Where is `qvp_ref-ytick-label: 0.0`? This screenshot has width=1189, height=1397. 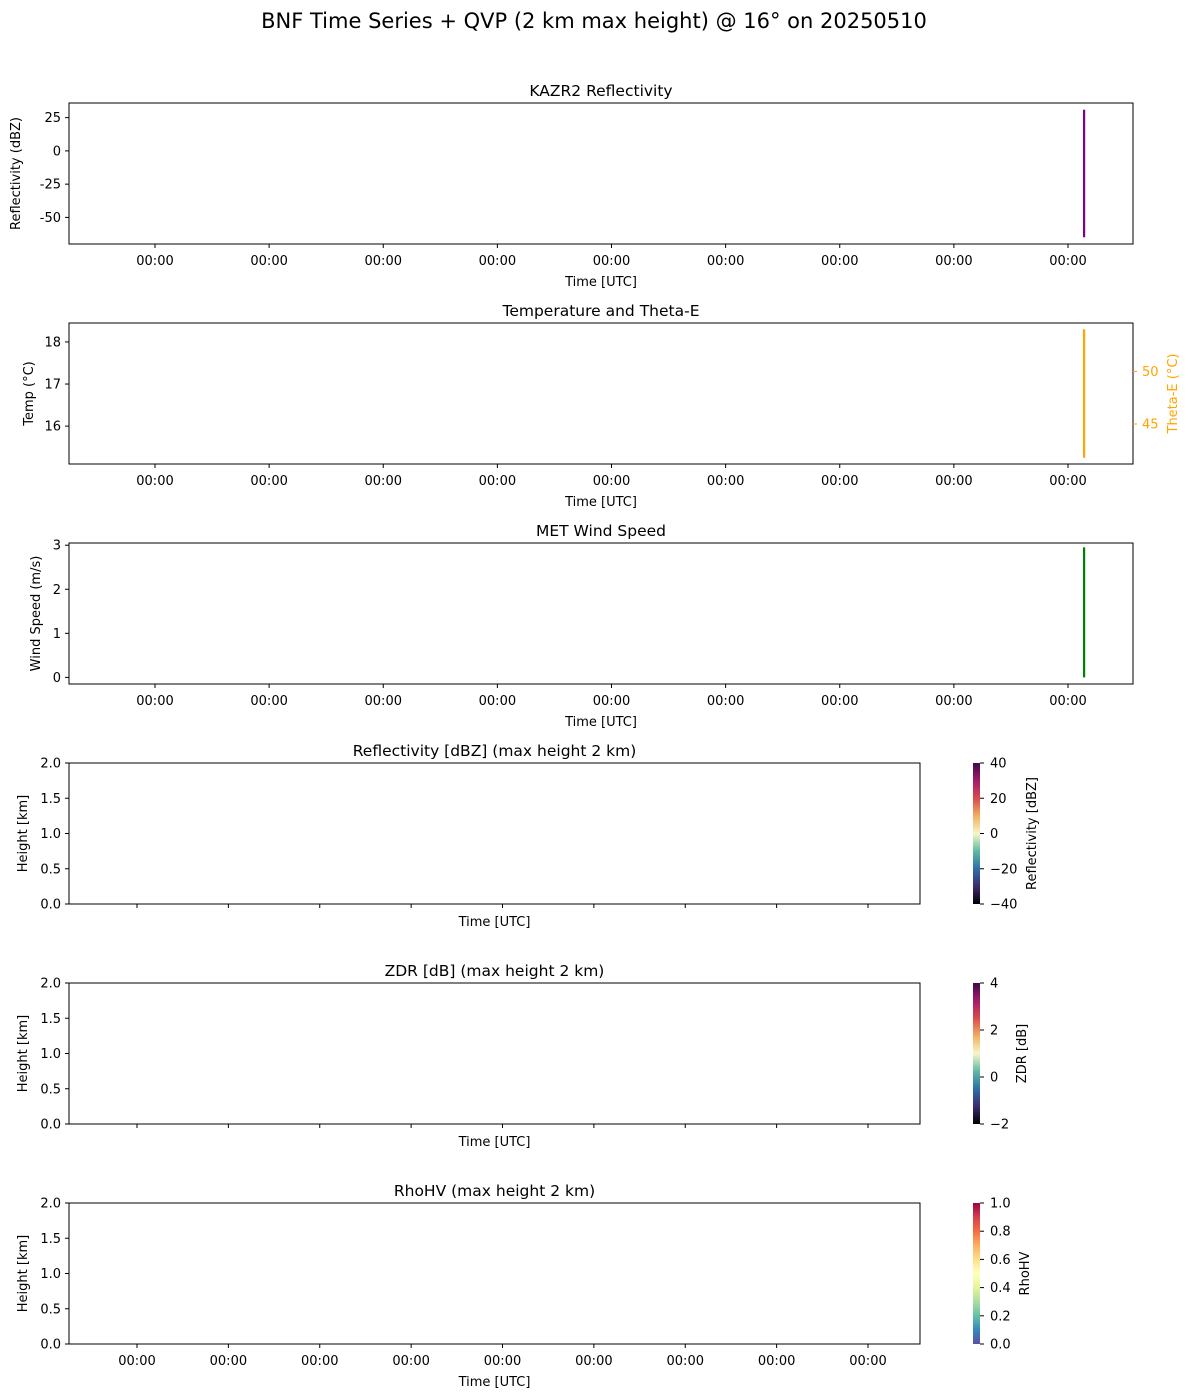 qvp_ref-ytick-label: 0.0 is located at coordinates (50, 905).